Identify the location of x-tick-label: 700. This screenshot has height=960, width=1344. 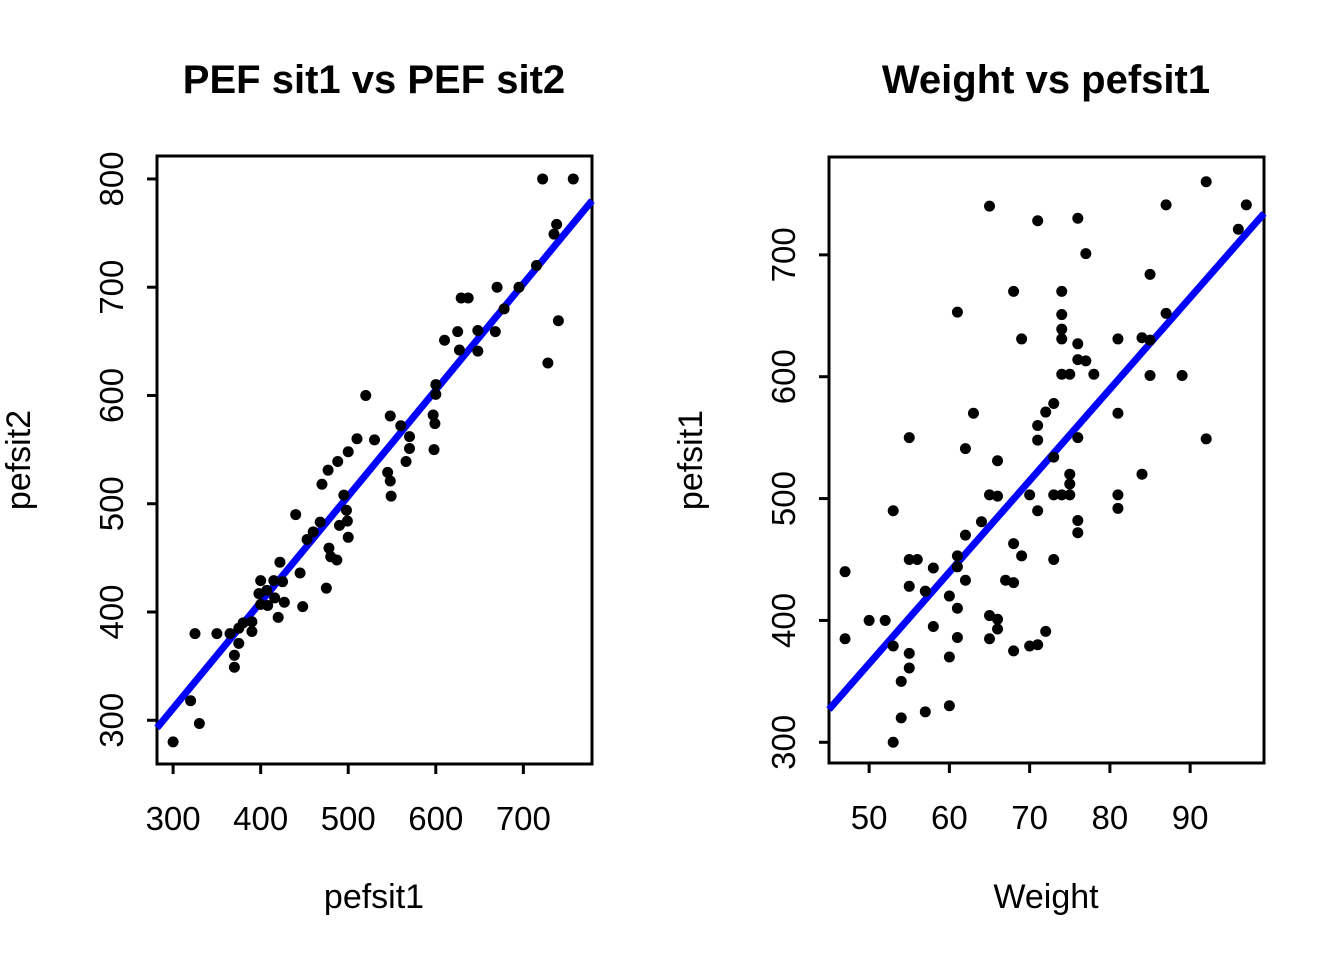
(523, 818).